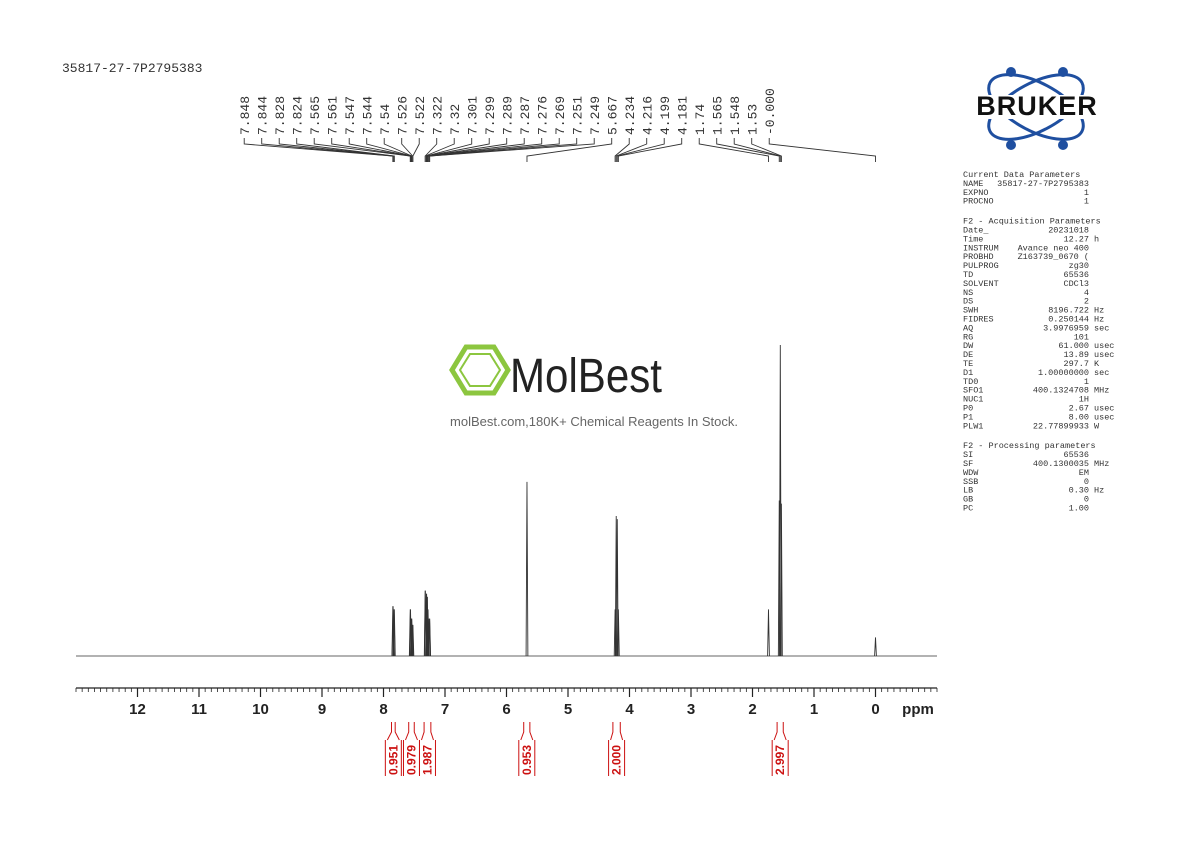  What do you see at coordinates (490, 115) in the screenshot?
I see `peak-label: 7.299` at bounding box center [490, 115].